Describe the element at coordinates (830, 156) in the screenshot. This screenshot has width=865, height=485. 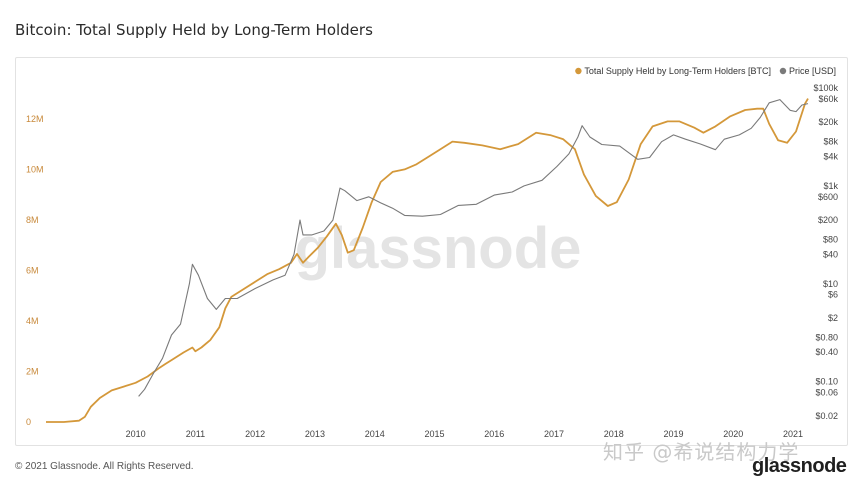
I see `y-right-tick-label: $4k` at that location.